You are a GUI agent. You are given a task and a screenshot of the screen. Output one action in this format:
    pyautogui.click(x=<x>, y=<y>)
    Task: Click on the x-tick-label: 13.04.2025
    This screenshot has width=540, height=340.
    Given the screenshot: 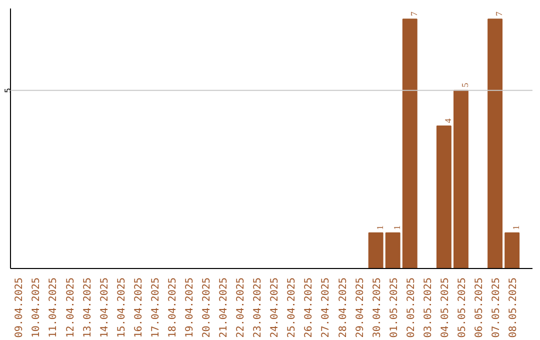 What is the action you would take?
    pyautogui.click(x=88, y=307)
    